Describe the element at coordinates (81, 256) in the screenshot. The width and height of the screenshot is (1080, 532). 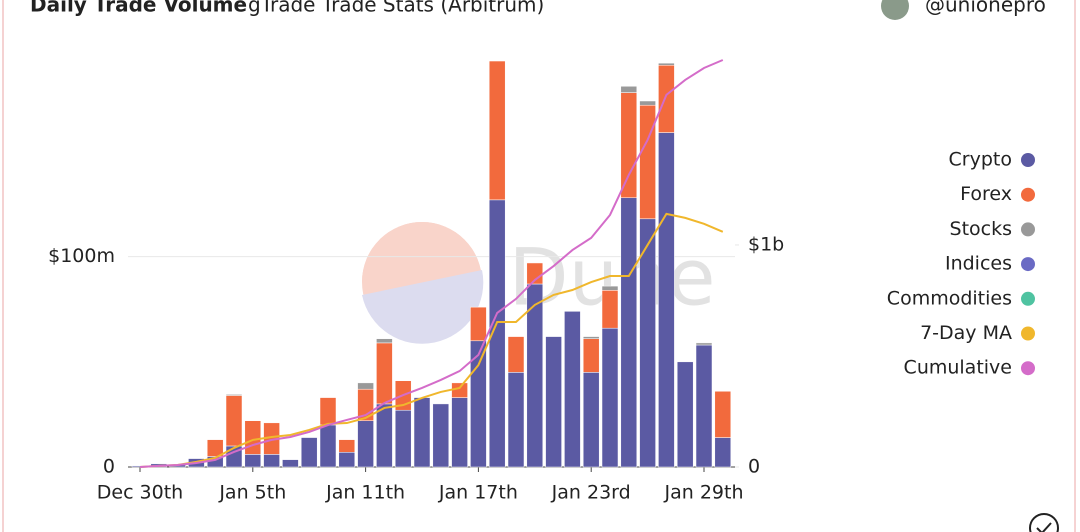
I see `y-tick-label: $100m` at that location.